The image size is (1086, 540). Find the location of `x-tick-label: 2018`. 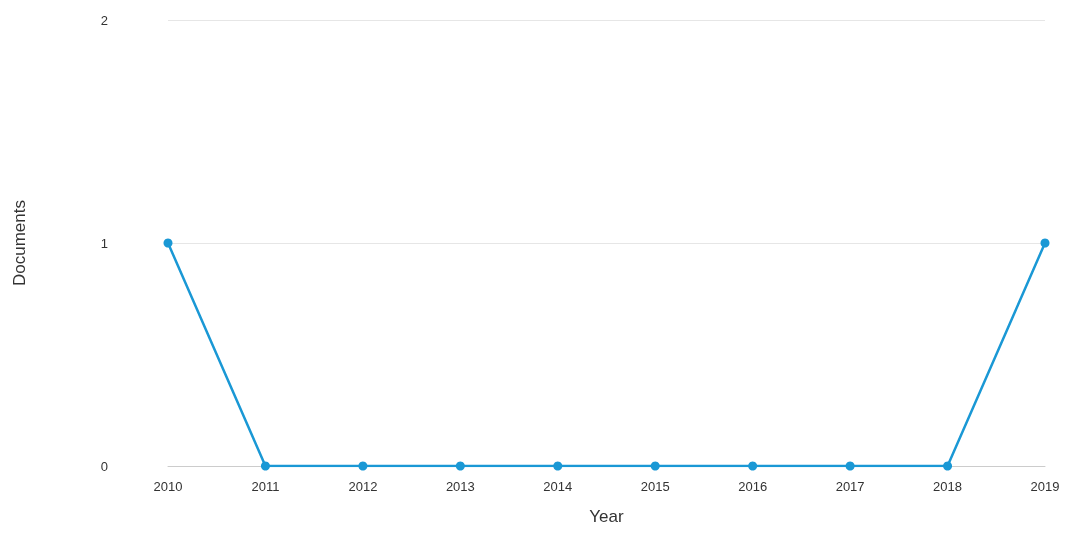

x-tick-label: 2018 is located at coordinates (948, 486).